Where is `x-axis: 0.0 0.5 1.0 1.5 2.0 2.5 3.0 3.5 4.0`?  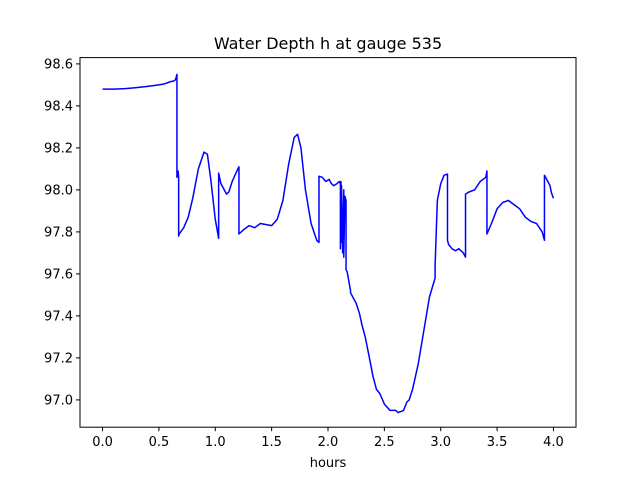 x-axis: 0.0 0.5 1.0 1.5 2.0 2.5 3.0 3.5 4.0 is located at coordinates (328, 438).